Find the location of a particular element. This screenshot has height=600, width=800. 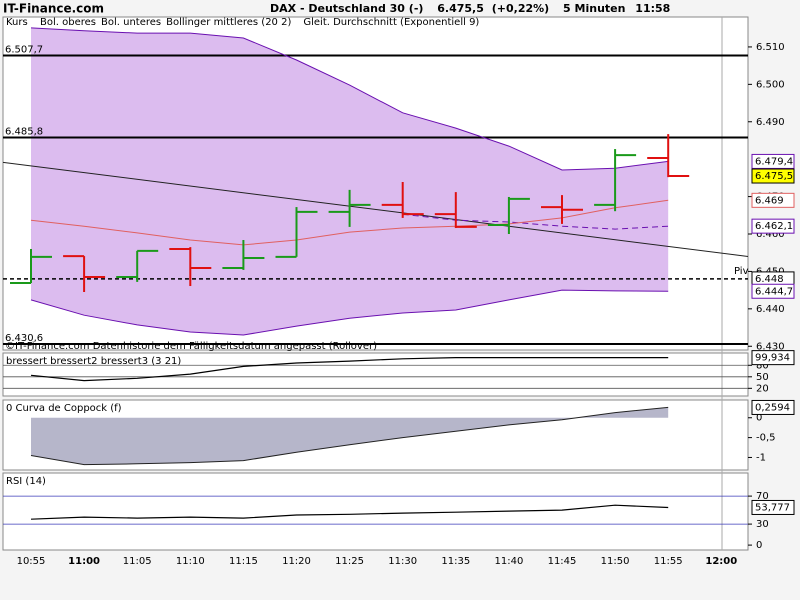

value-box-label: 99,934 is located at coordinates (772, 358).